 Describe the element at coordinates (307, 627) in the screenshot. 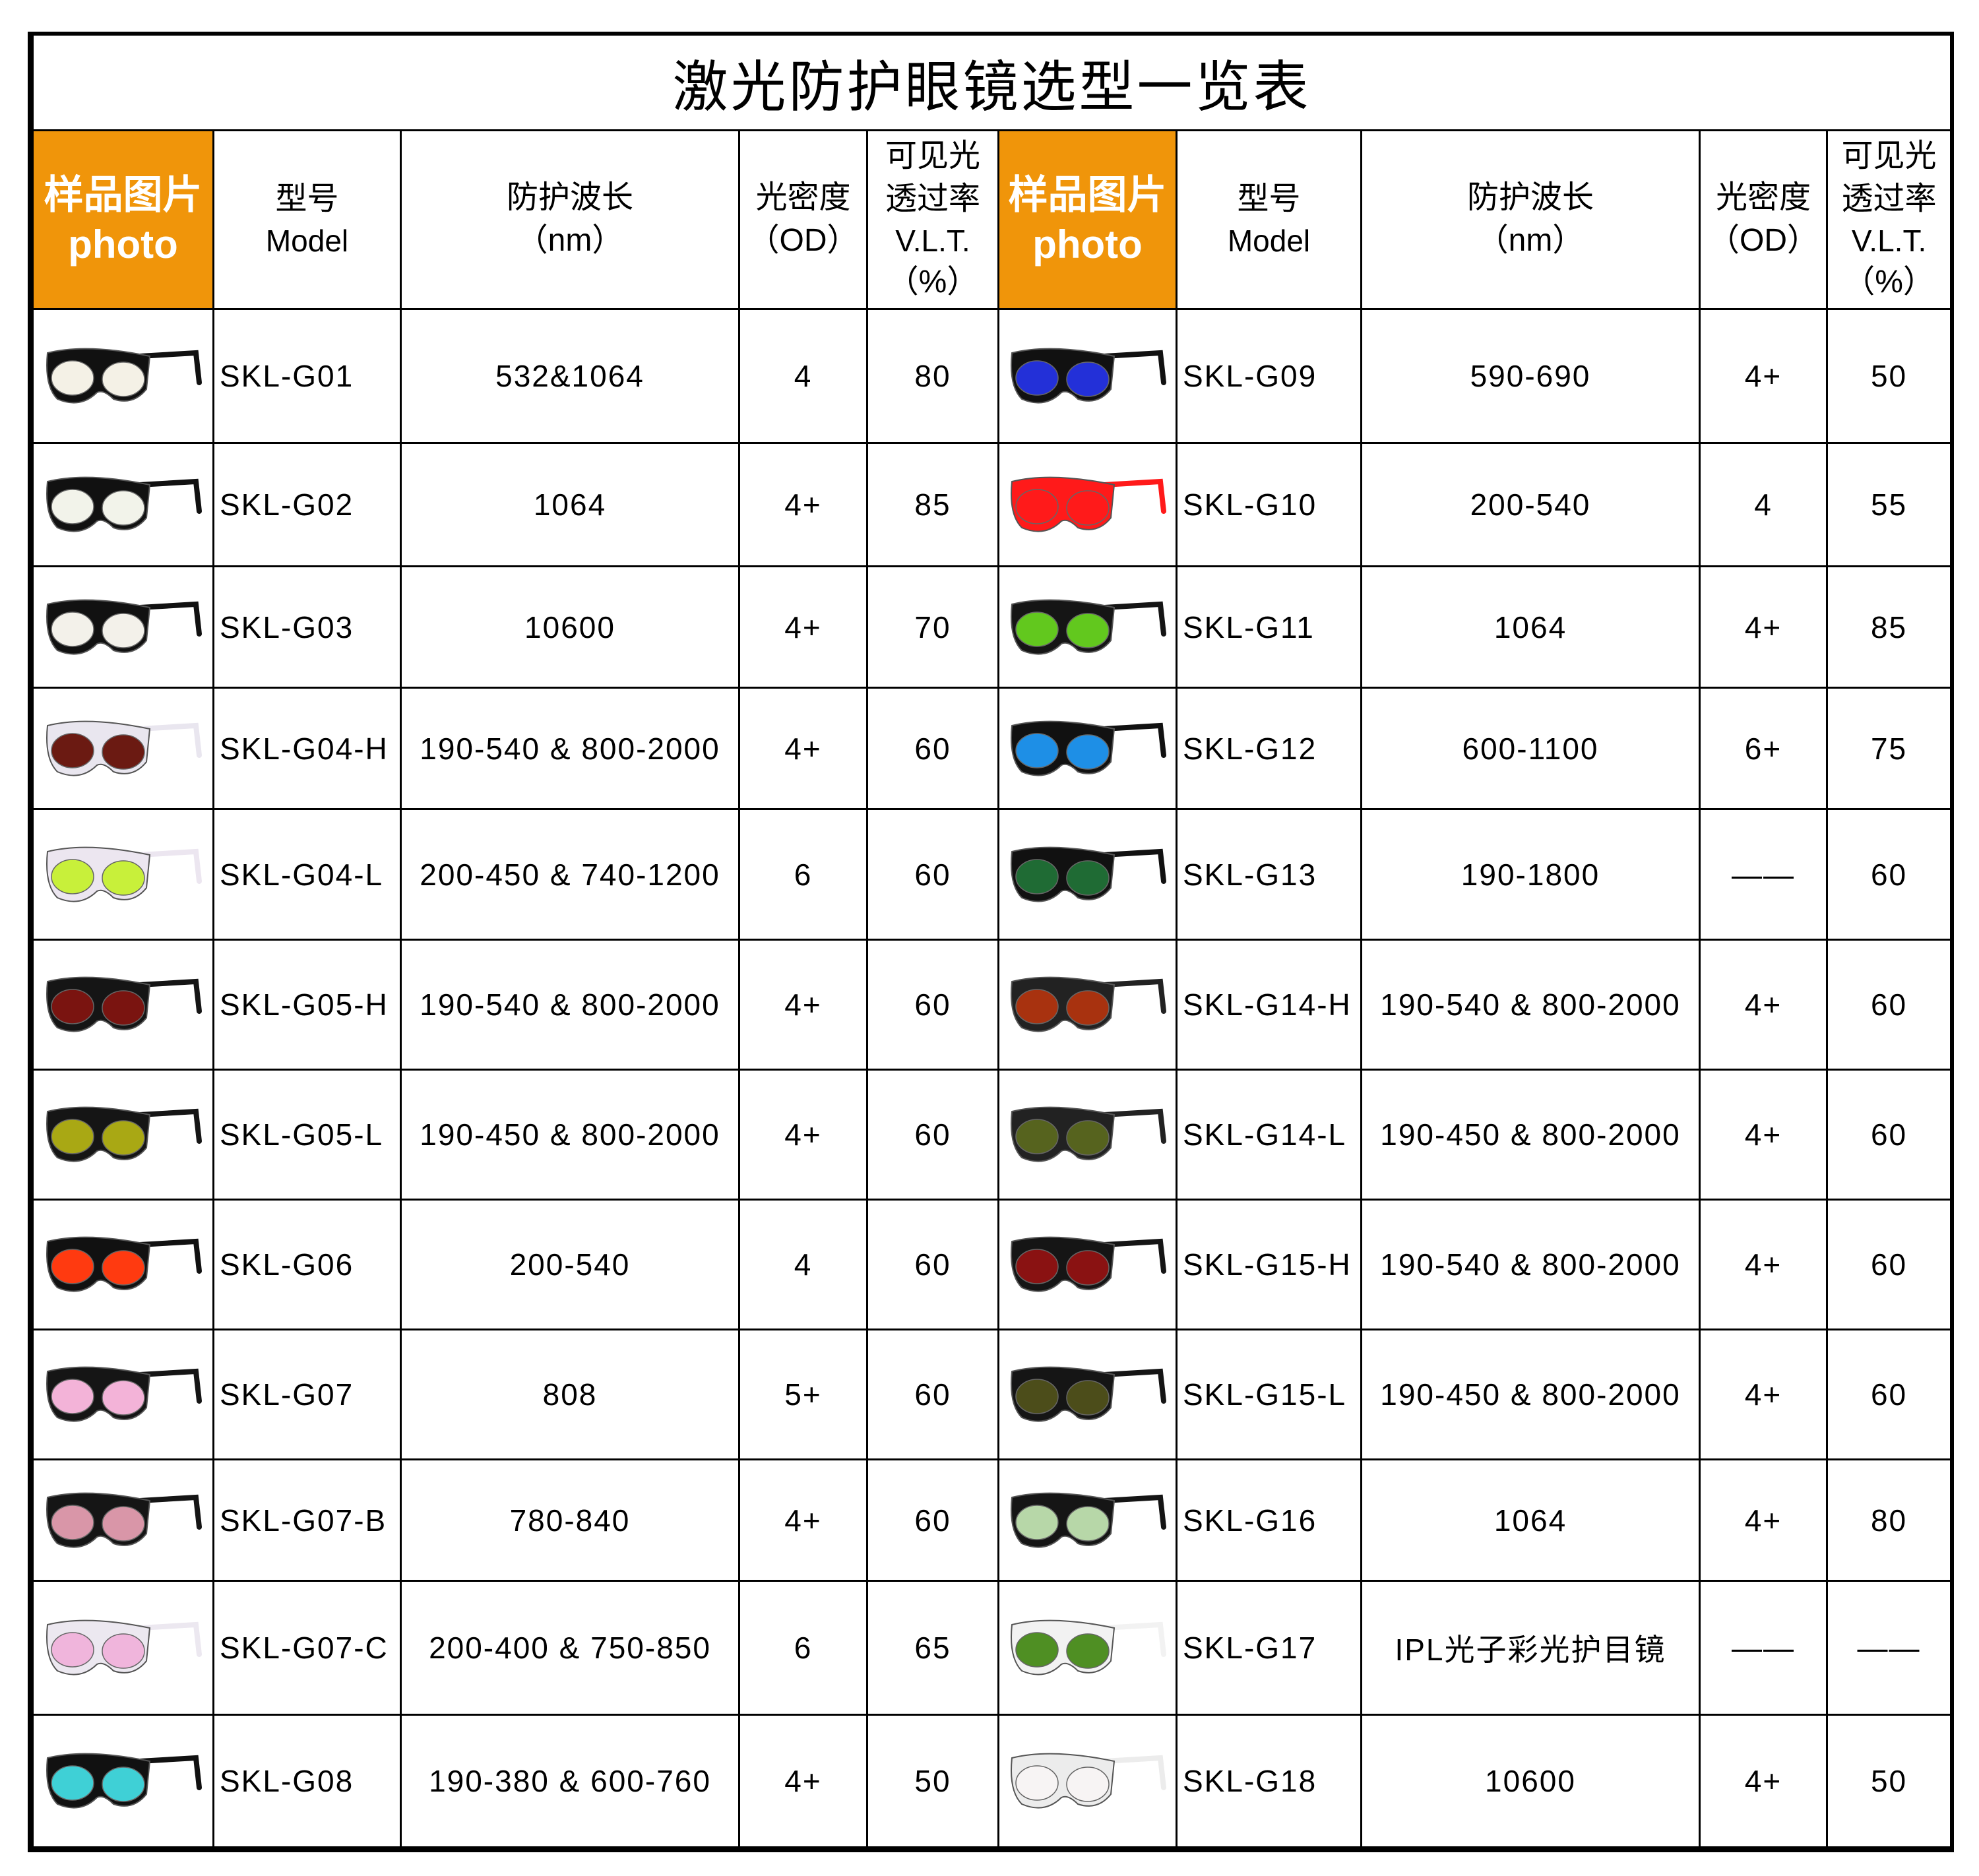

I see `model-cell: SKL-G03` at that location.